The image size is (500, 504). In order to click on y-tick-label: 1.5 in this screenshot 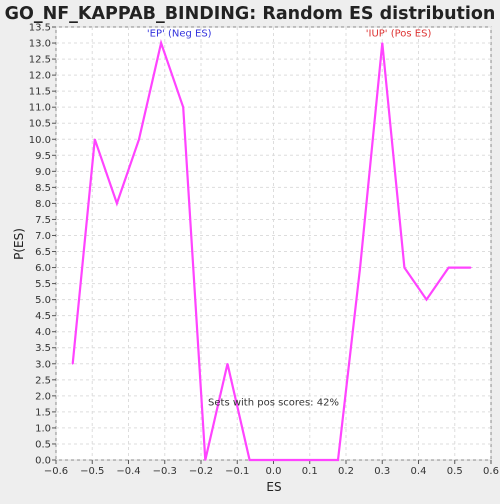, I will do `click(43, 412)`.